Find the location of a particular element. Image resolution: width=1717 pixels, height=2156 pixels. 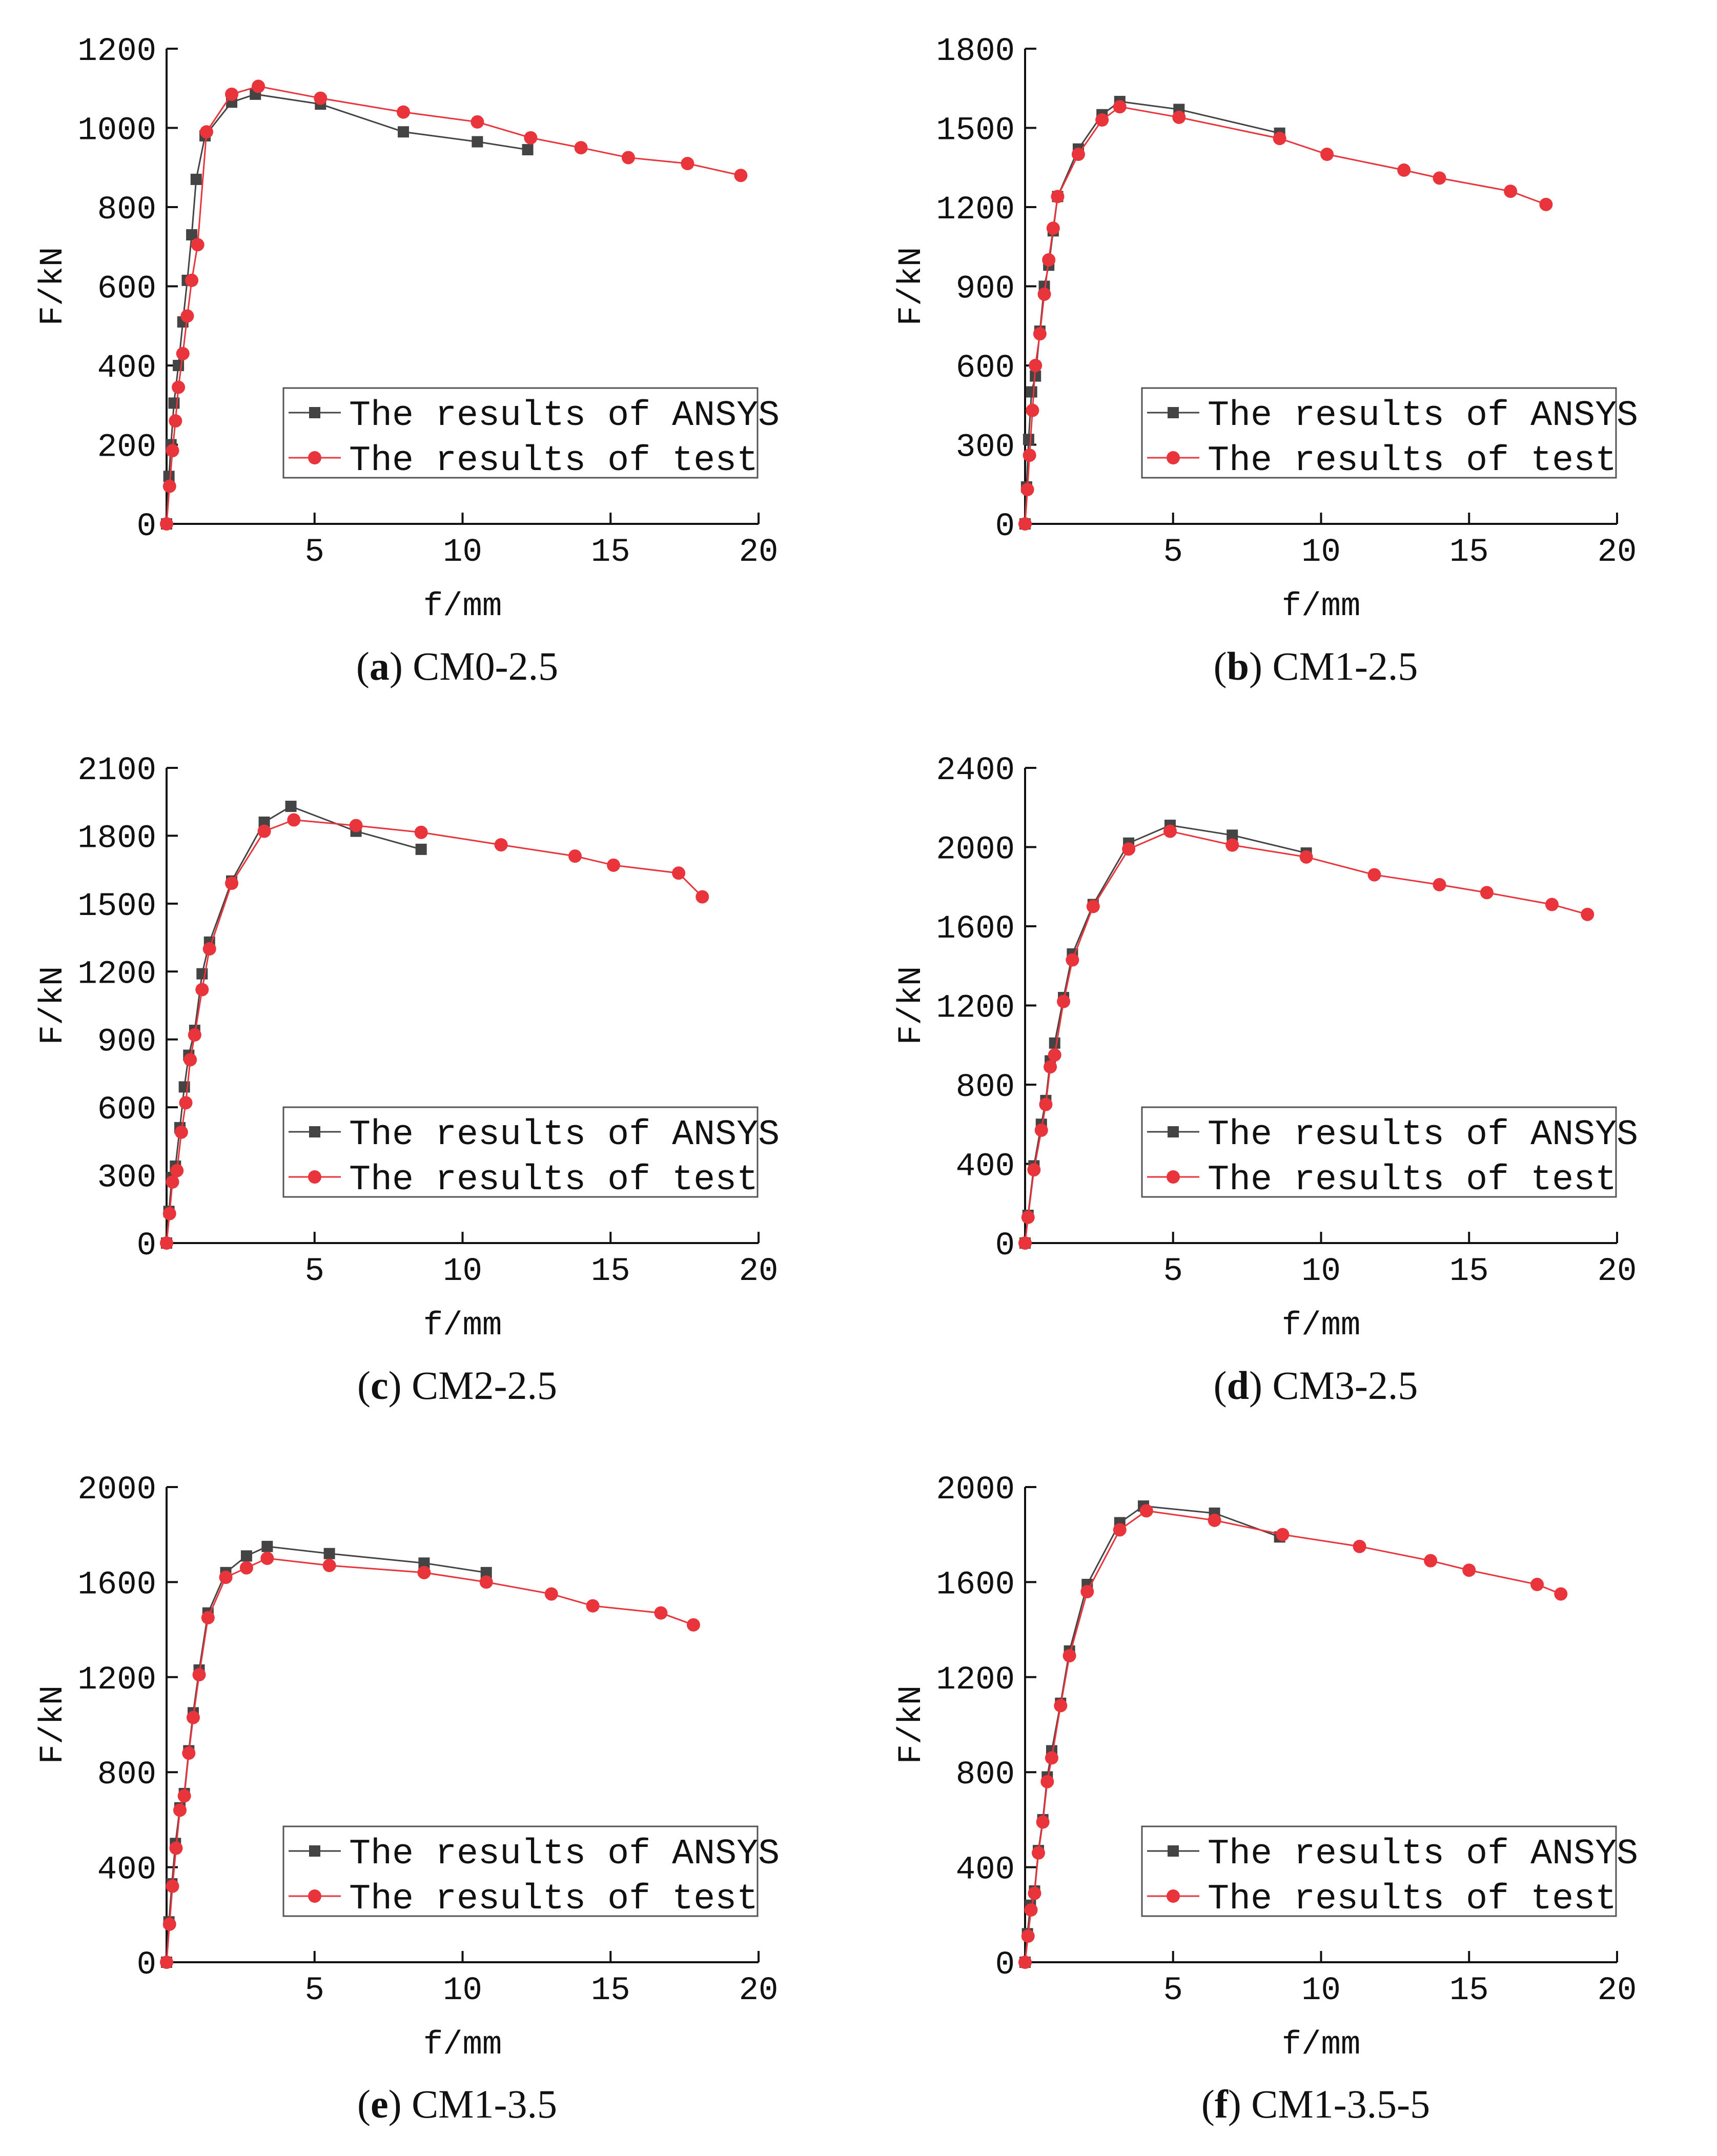

y-tick-label: 2000 is located at coordinates (975, 850).